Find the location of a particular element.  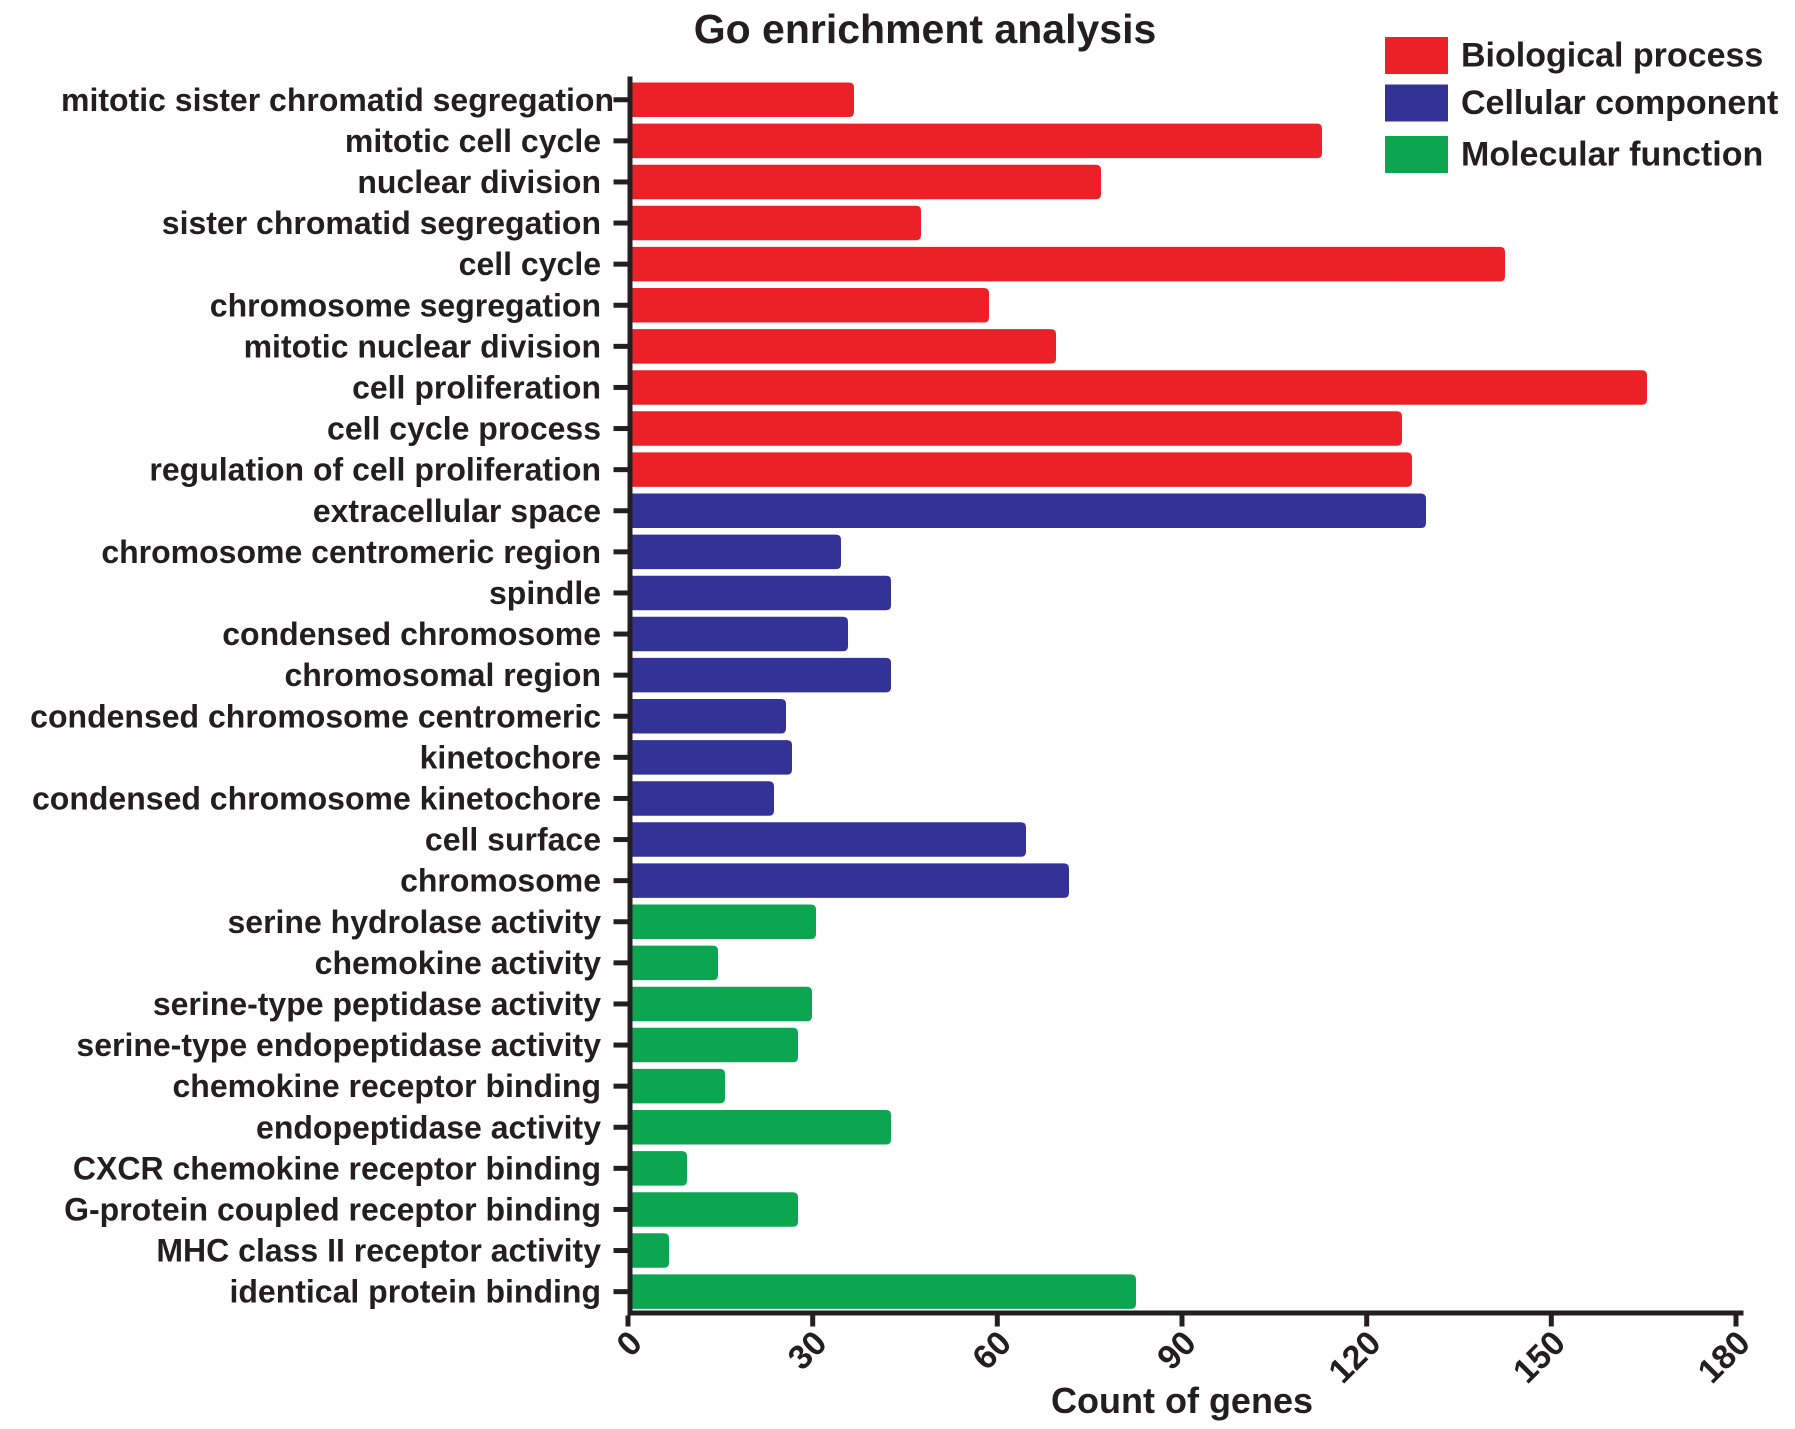

svg-text: cell cycle is located at coordinates (530, 264).